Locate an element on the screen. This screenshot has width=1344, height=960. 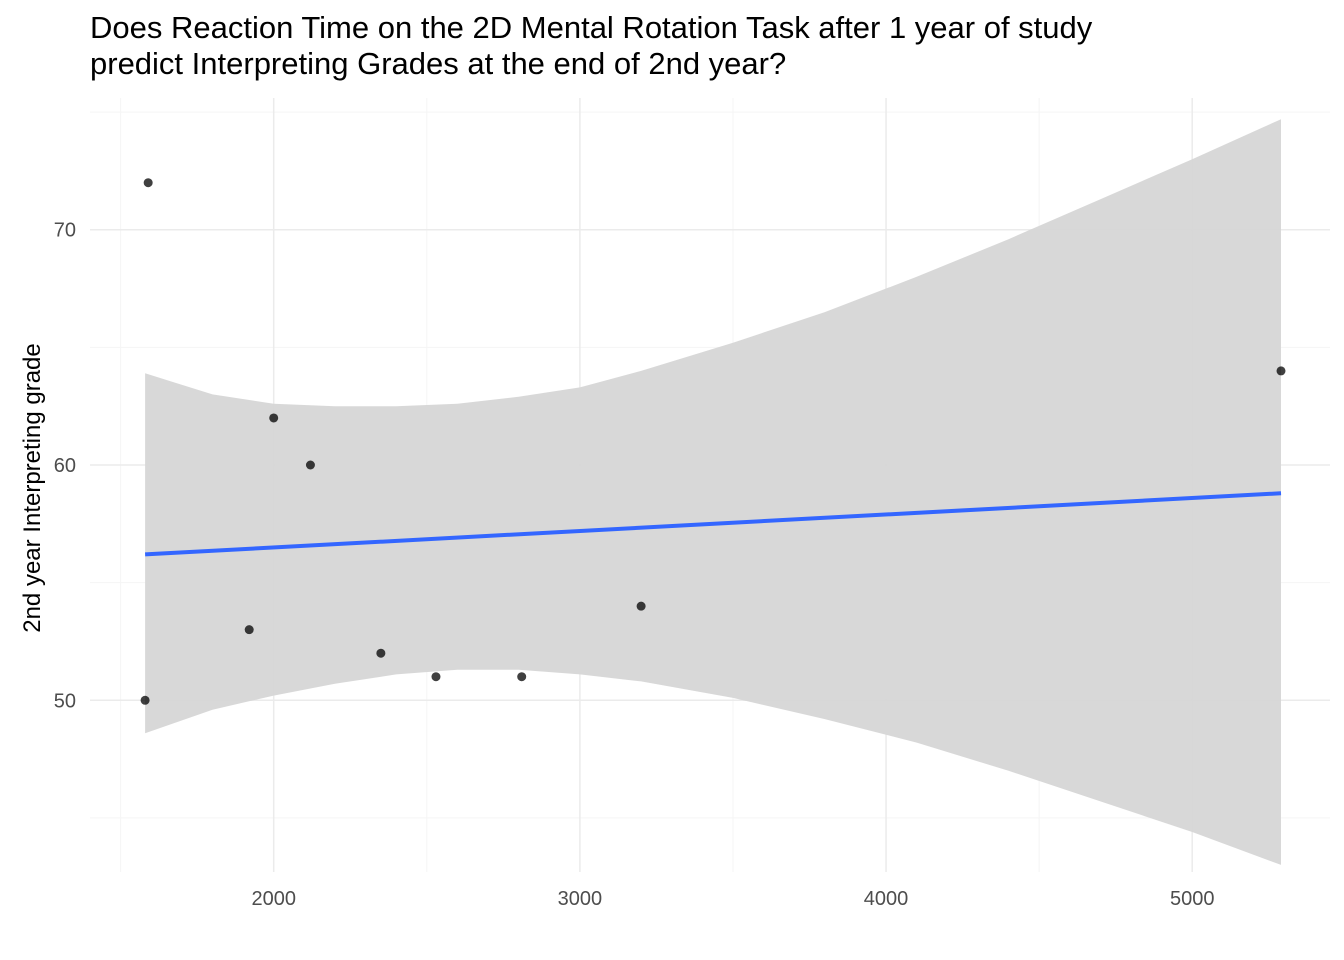
y-tick-label: 60 is located at coordinates (65, 466).